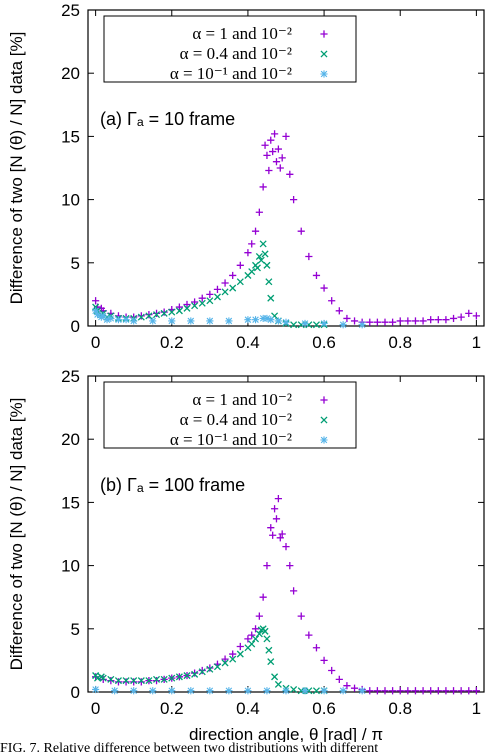 The image size is (492, 756). What do you see at coordinates (231, 439) in the screenshot?
I see `legend-entry-3: α = 10⁻¹ and 10⁻²` at bounding box center [231, 439].